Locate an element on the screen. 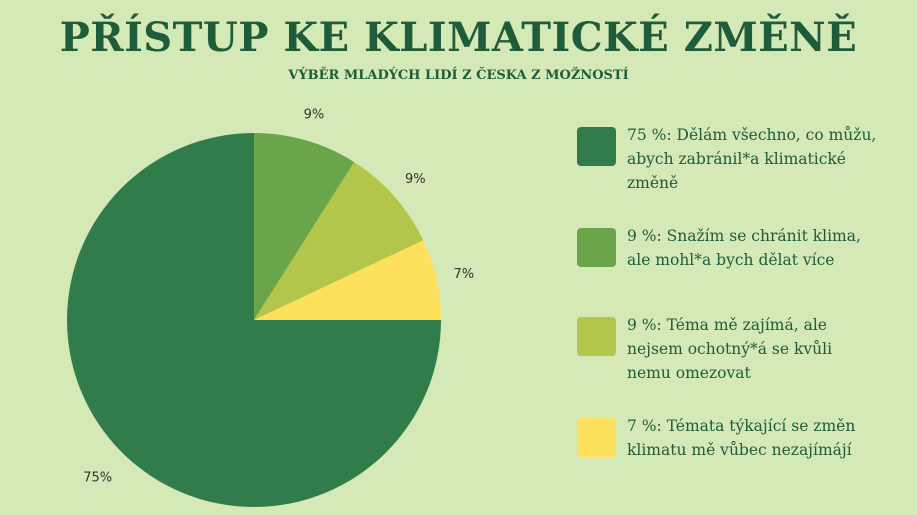  slice-data-label-3: 9% is located at coordinates (415, 179).